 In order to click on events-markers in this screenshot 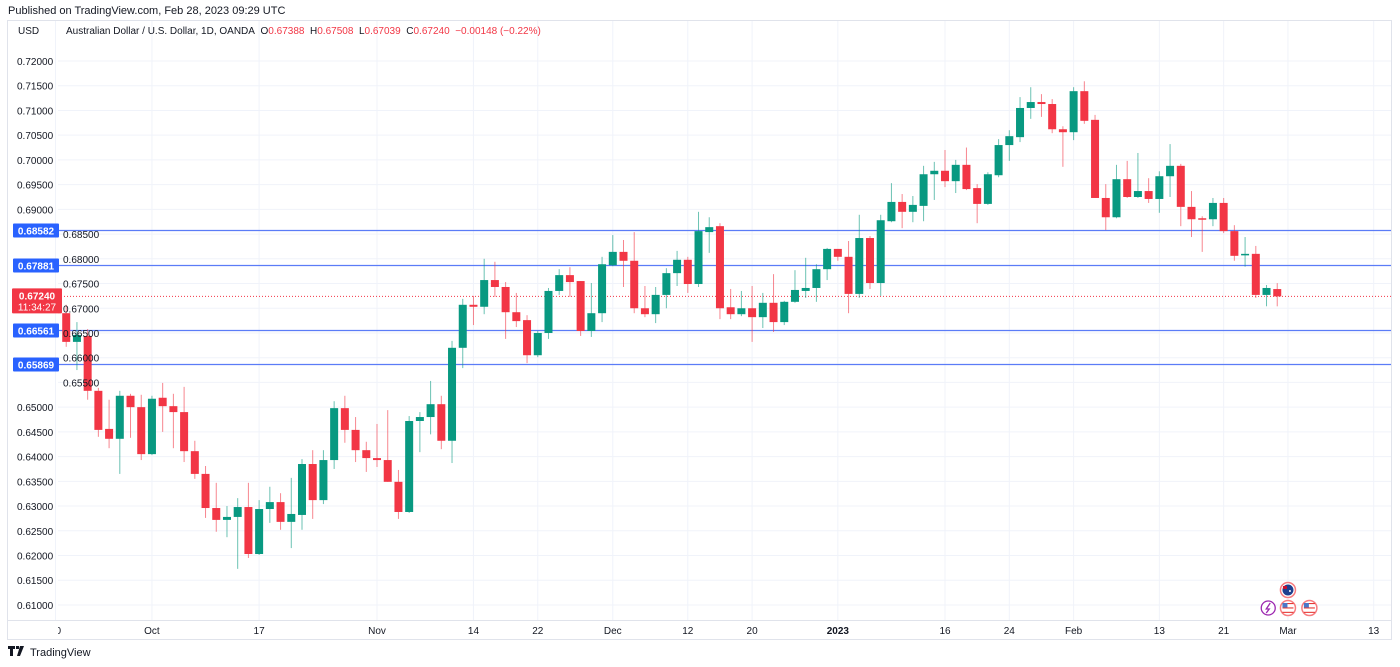, I will do `click(1289, 599)`.